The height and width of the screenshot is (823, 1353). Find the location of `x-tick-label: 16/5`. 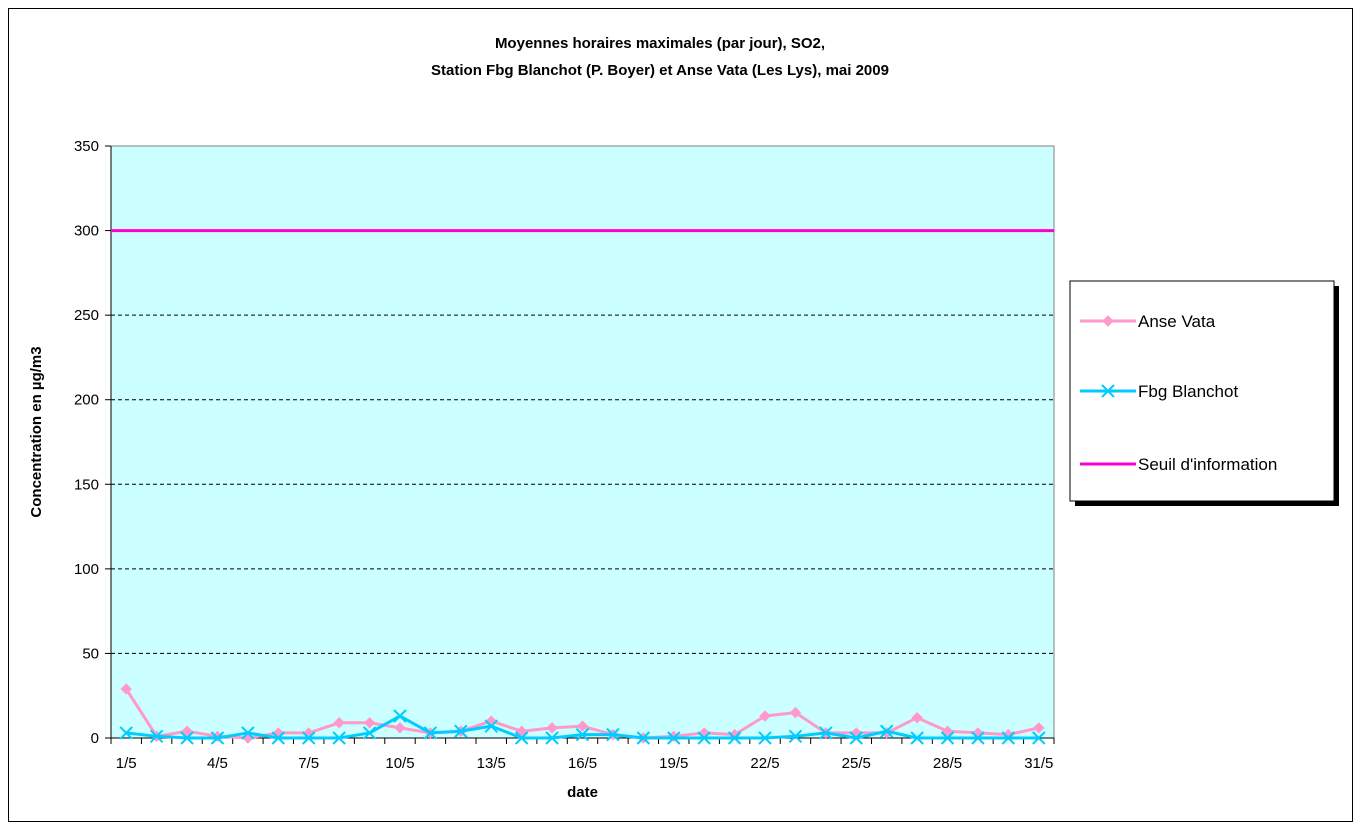

x-tick-label: 16/5 is located at coordinates (582, 763).